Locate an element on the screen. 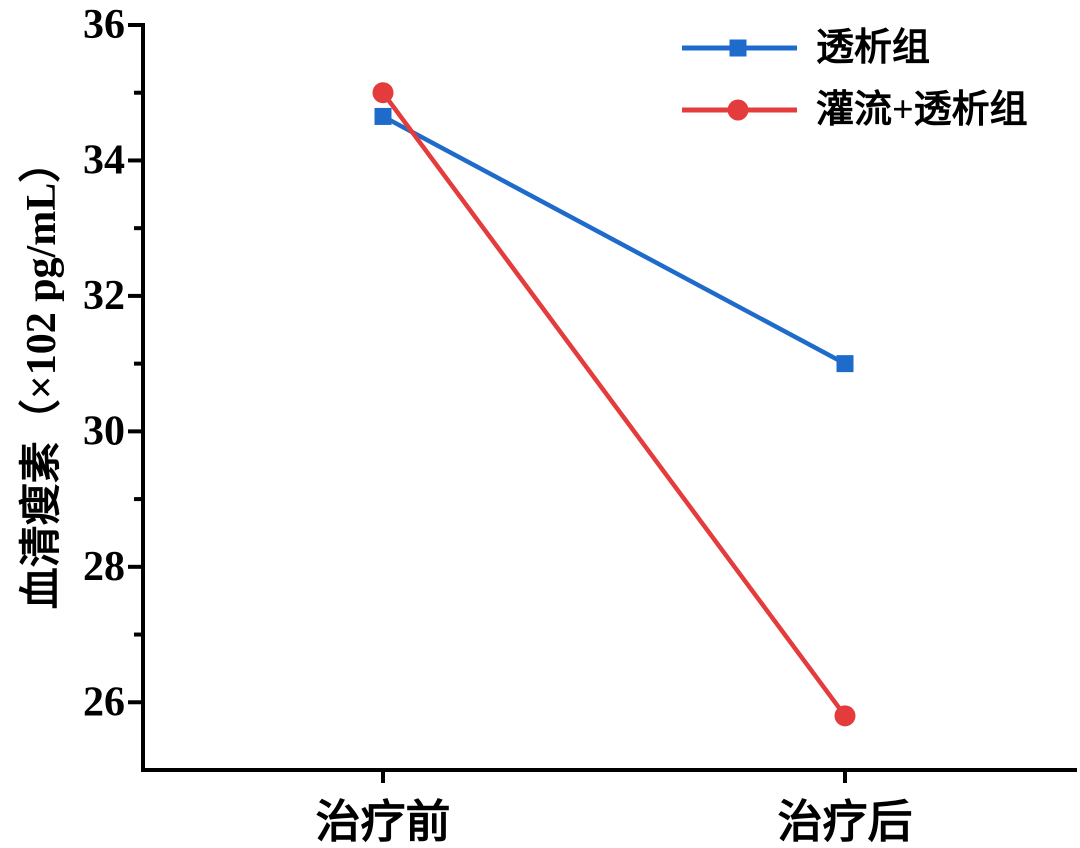 This screenshot has height=848, width=1080. legend-circle-marker-icon is located at coordinates (738, 110).